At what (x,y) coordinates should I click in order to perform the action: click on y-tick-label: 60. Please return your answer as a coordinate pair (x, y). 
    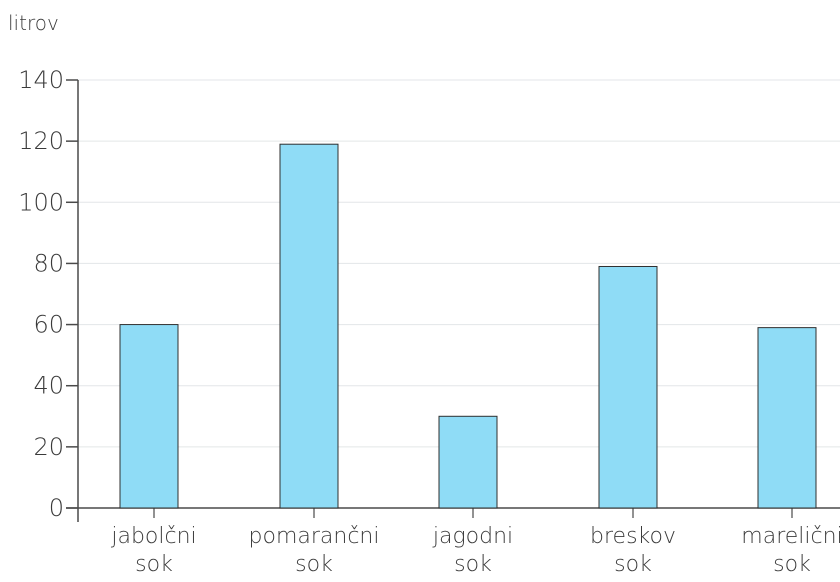
    Looking at the image, I should click on (48, 325).